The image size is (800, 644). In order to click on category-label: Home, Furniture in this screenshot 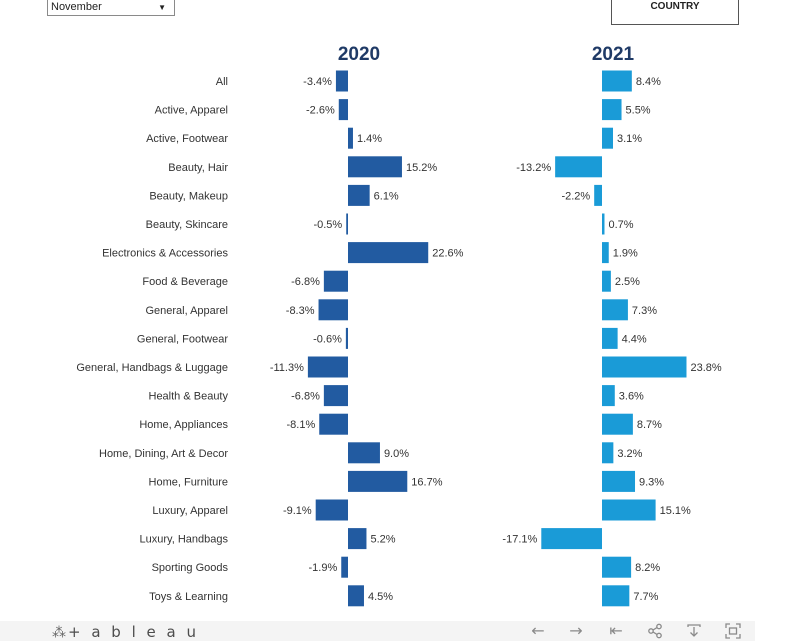, I will do `click(188, 482)`.